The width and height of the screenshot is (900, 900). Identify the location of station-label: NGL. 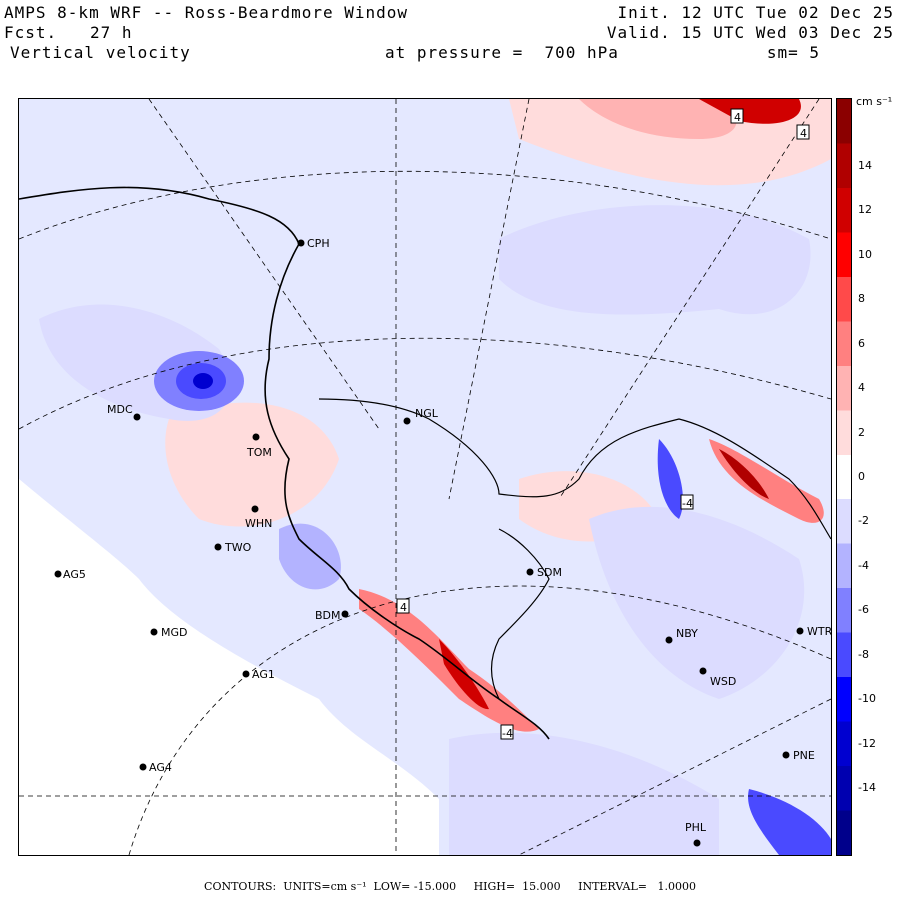
(427, 413).